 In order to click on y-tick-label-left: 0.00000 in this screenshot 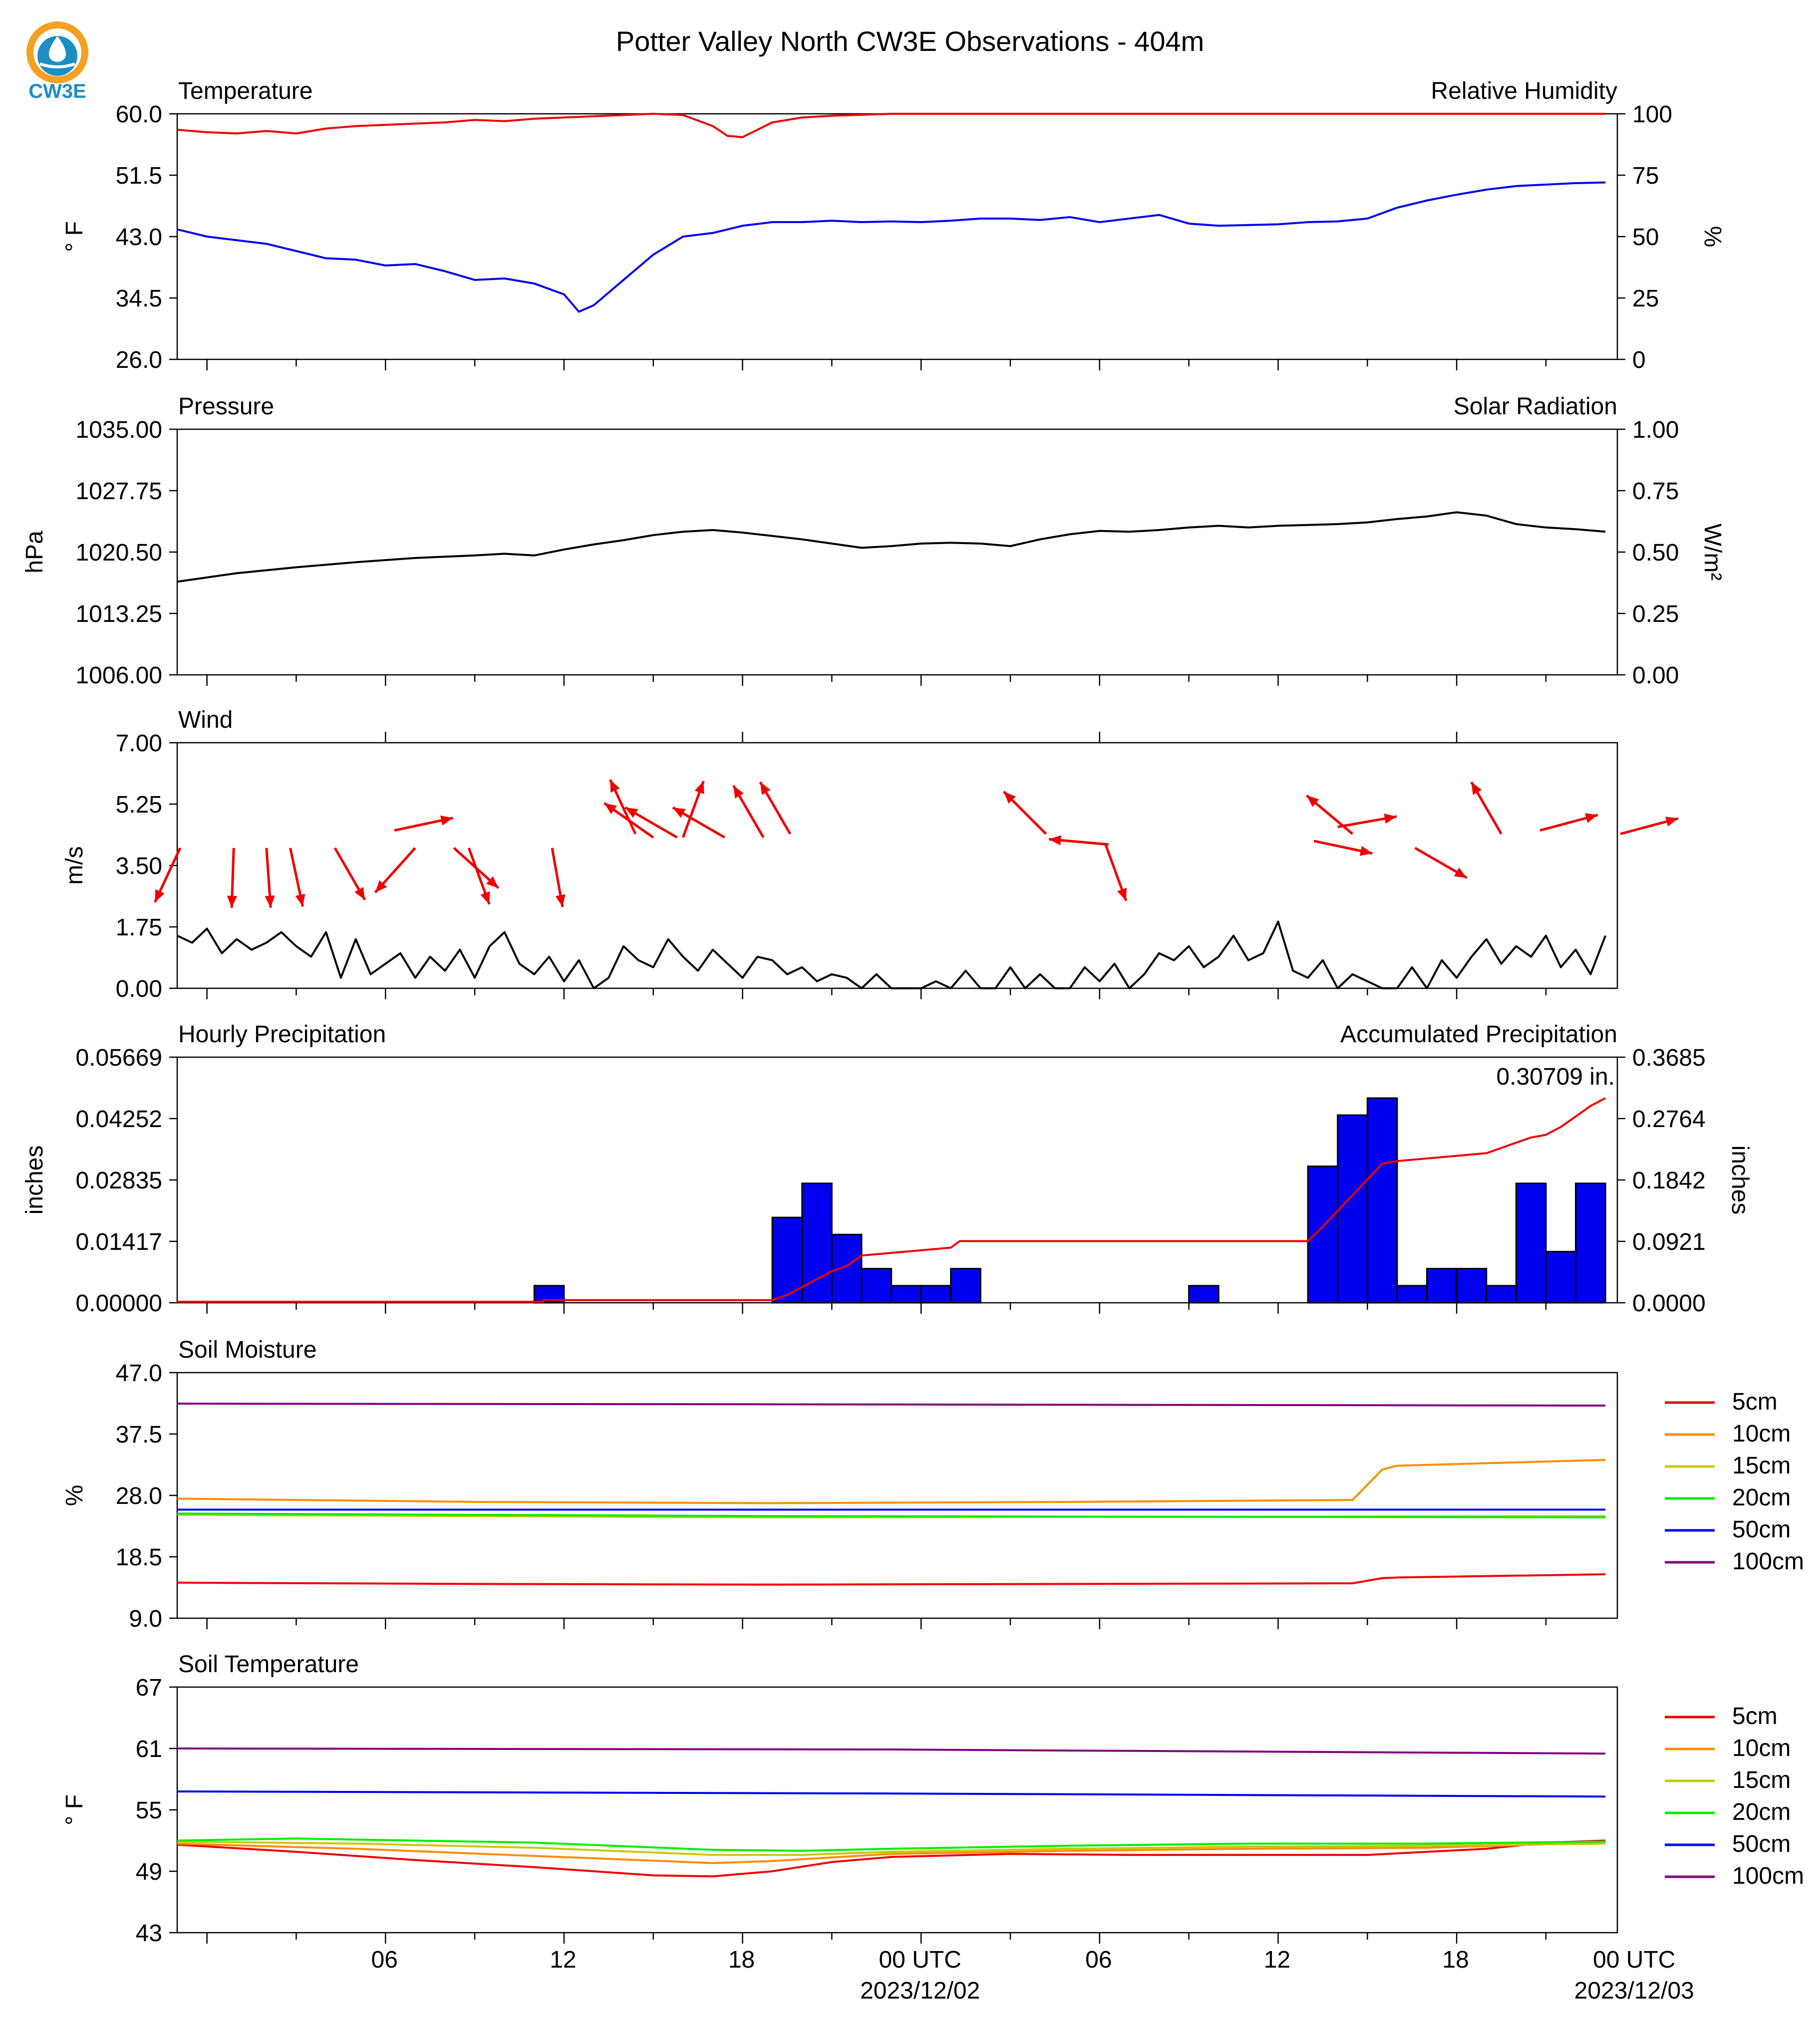, I will do `click(118, 1303)`.